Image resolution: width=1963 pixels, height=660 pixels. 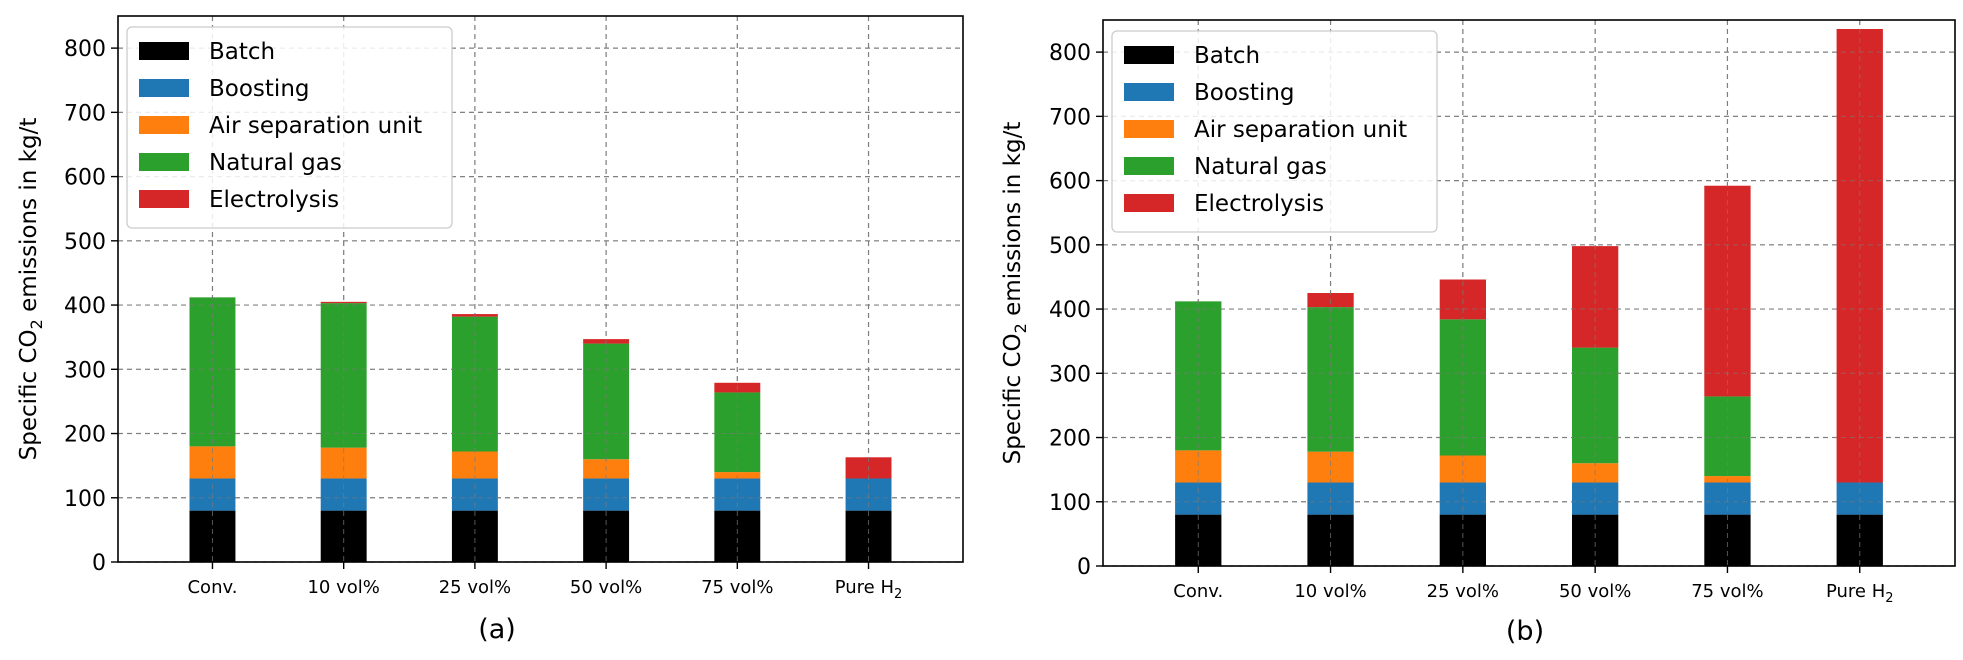 What do you see at coordinates (497, 629) in the screenshot?
I see `panel-caption: (a)` at bounding box center [497, 629].